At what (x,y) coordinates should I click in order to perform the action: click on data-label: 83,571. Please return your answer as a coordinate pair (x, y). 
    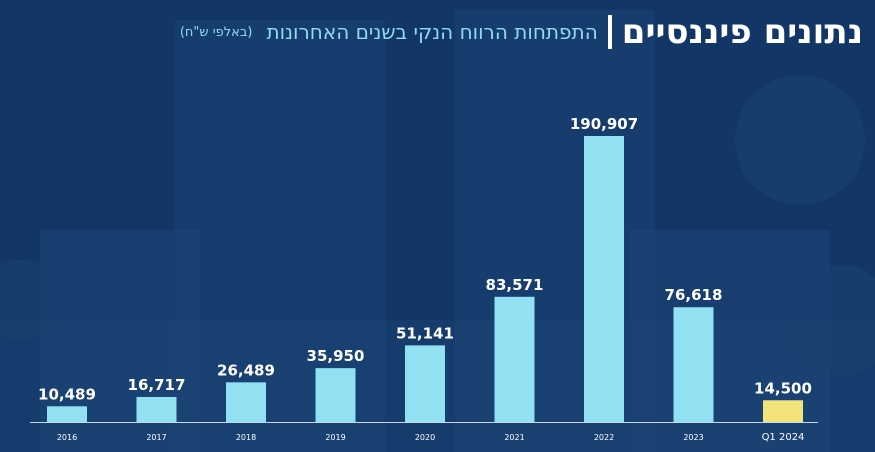
    Looking at the image, I should click on (515, 285).